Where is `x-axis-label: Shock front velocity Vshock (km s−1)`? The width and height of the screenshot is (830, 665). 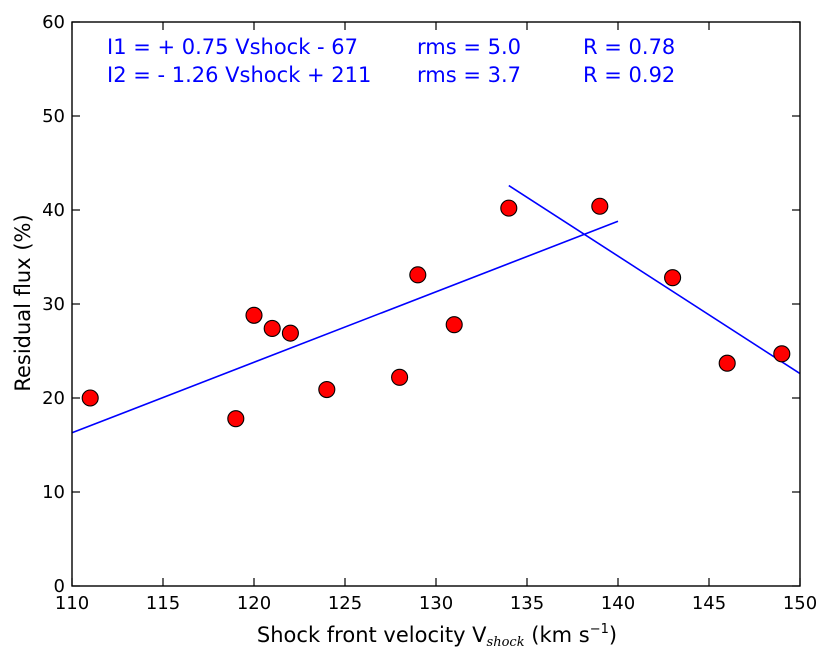 x-axis-label: Shock front velocity Vshock (km s−1) is located at coordinates (437, 636).